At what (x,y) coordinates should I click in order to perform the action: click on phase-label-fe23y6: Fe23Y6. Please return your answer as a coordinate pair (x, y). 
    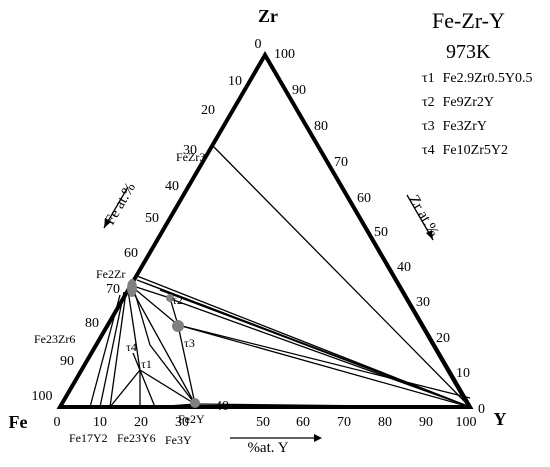
    Looking at the image, I should click on (136, 438).